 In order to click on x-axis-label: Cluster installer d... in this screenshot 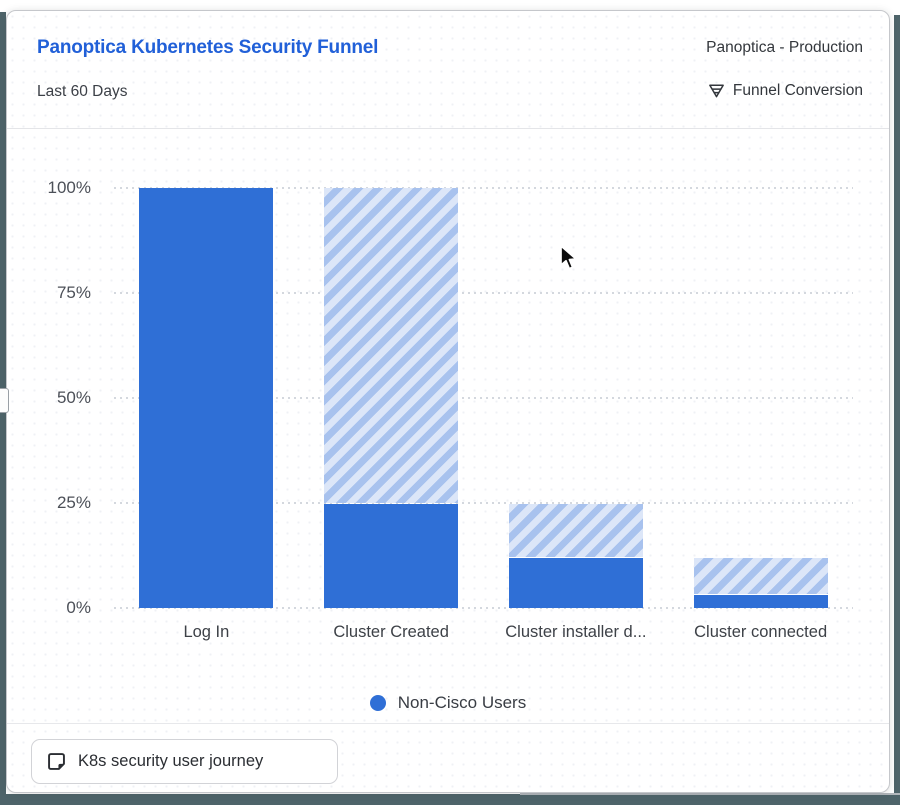, I will do `click(576, 632)`.